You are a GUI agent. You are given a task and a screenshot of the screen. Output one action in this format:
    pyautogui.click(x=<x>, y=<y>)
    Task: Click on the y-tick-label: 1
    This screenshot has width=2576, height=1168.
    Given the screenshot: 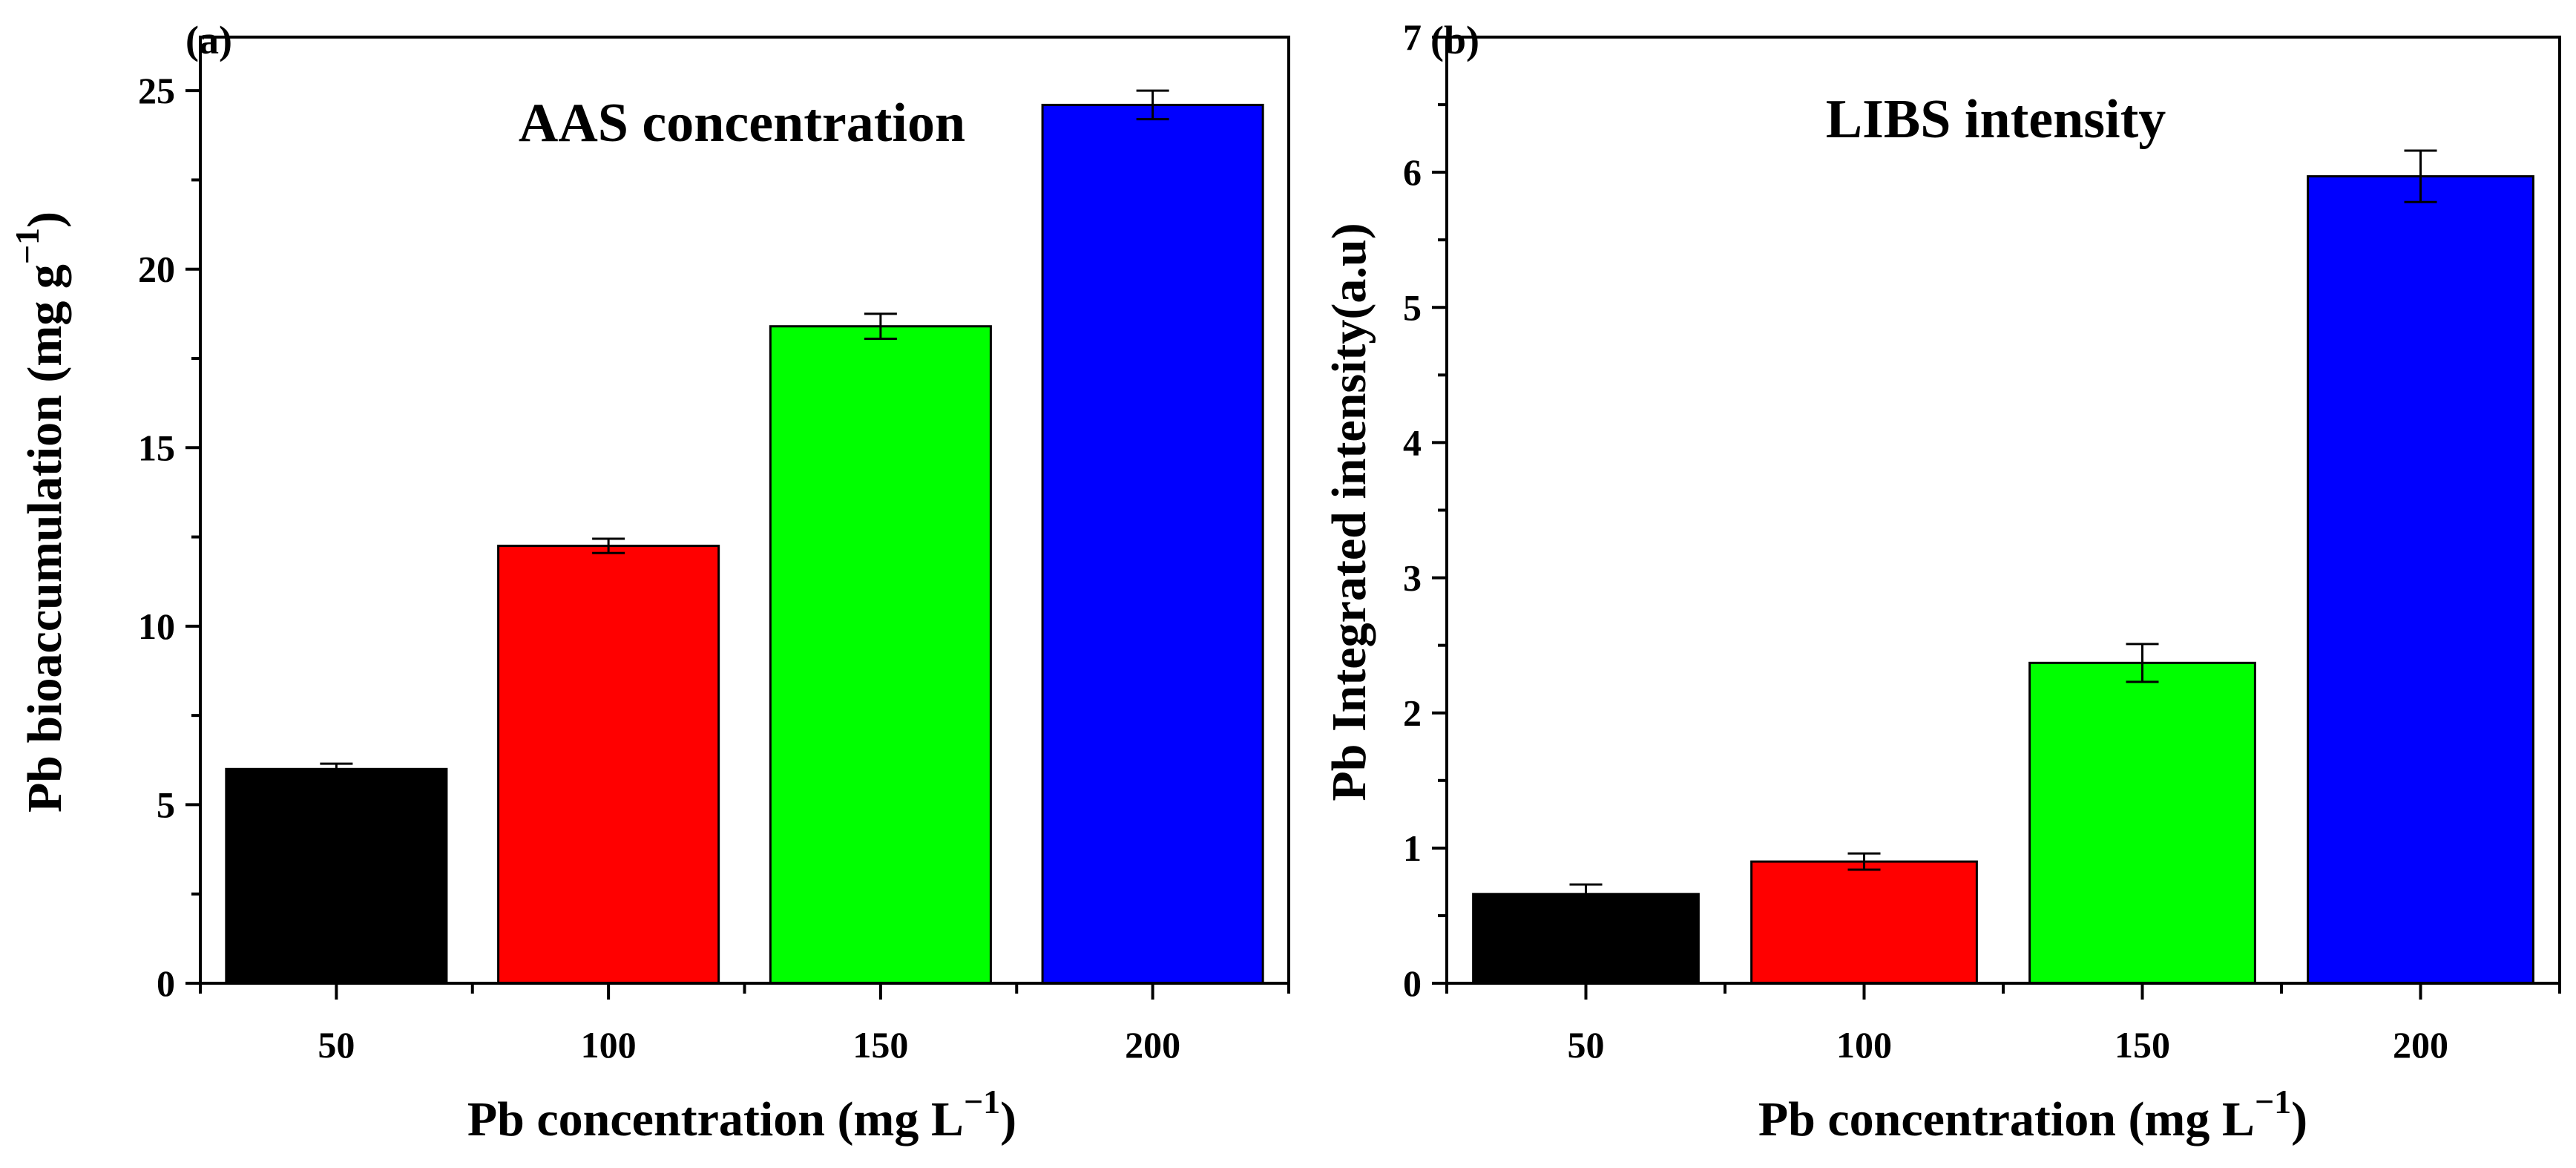 What is the action you would take?
    pyautogui.click(x=1412, y=848)
    